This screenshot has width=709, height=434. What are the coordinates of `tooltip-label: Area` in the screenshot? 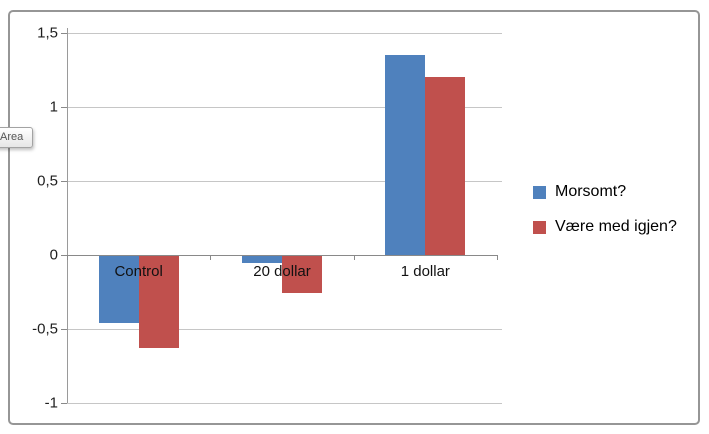 It's located at (12, 137).